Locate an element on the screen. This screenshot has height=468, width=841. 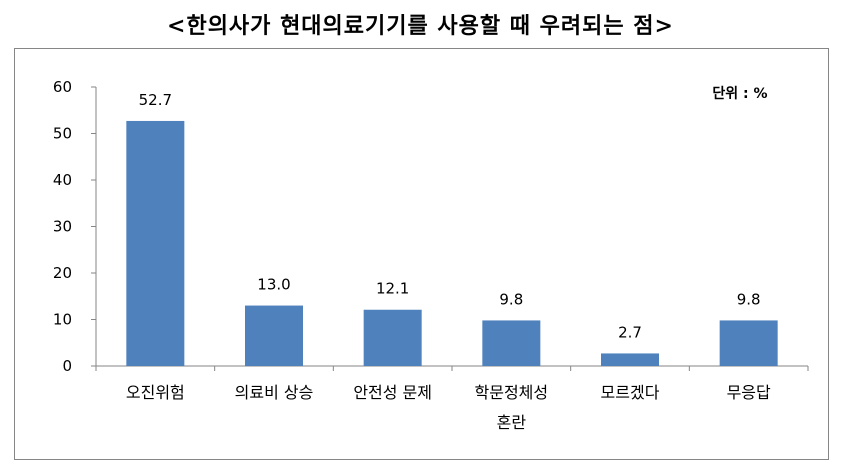
data-label: 12.1 is located at coordinates (392, 289).